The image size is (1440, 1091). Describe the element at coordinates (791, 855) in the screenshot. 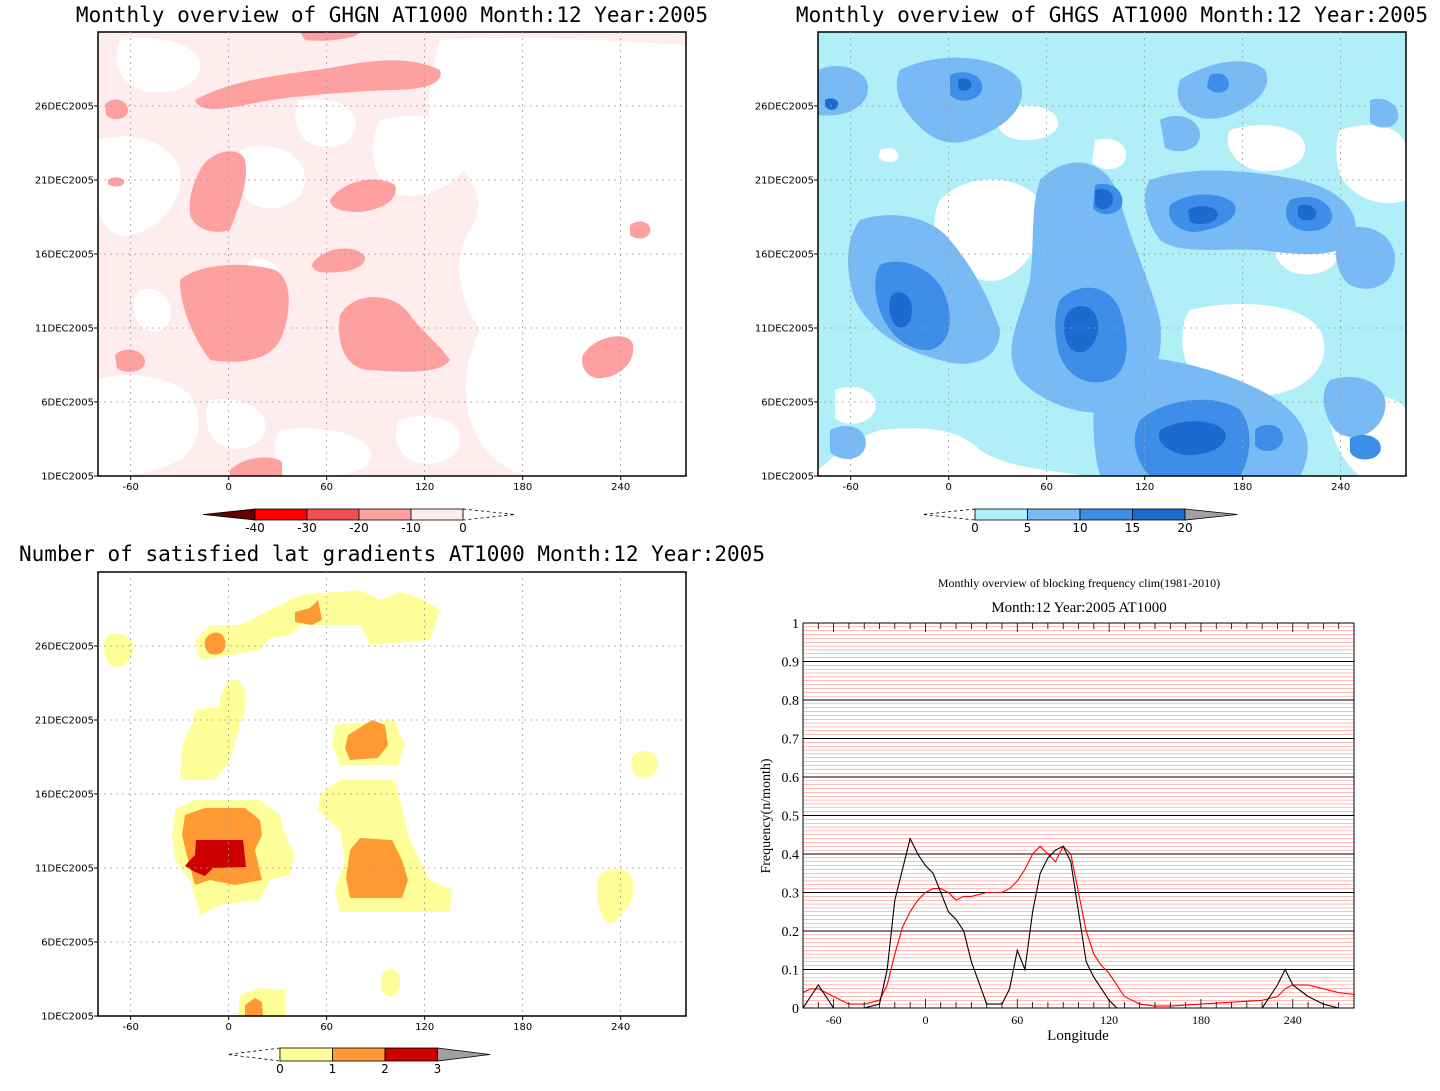

I see `y-tick-label: 0.4` at that location.